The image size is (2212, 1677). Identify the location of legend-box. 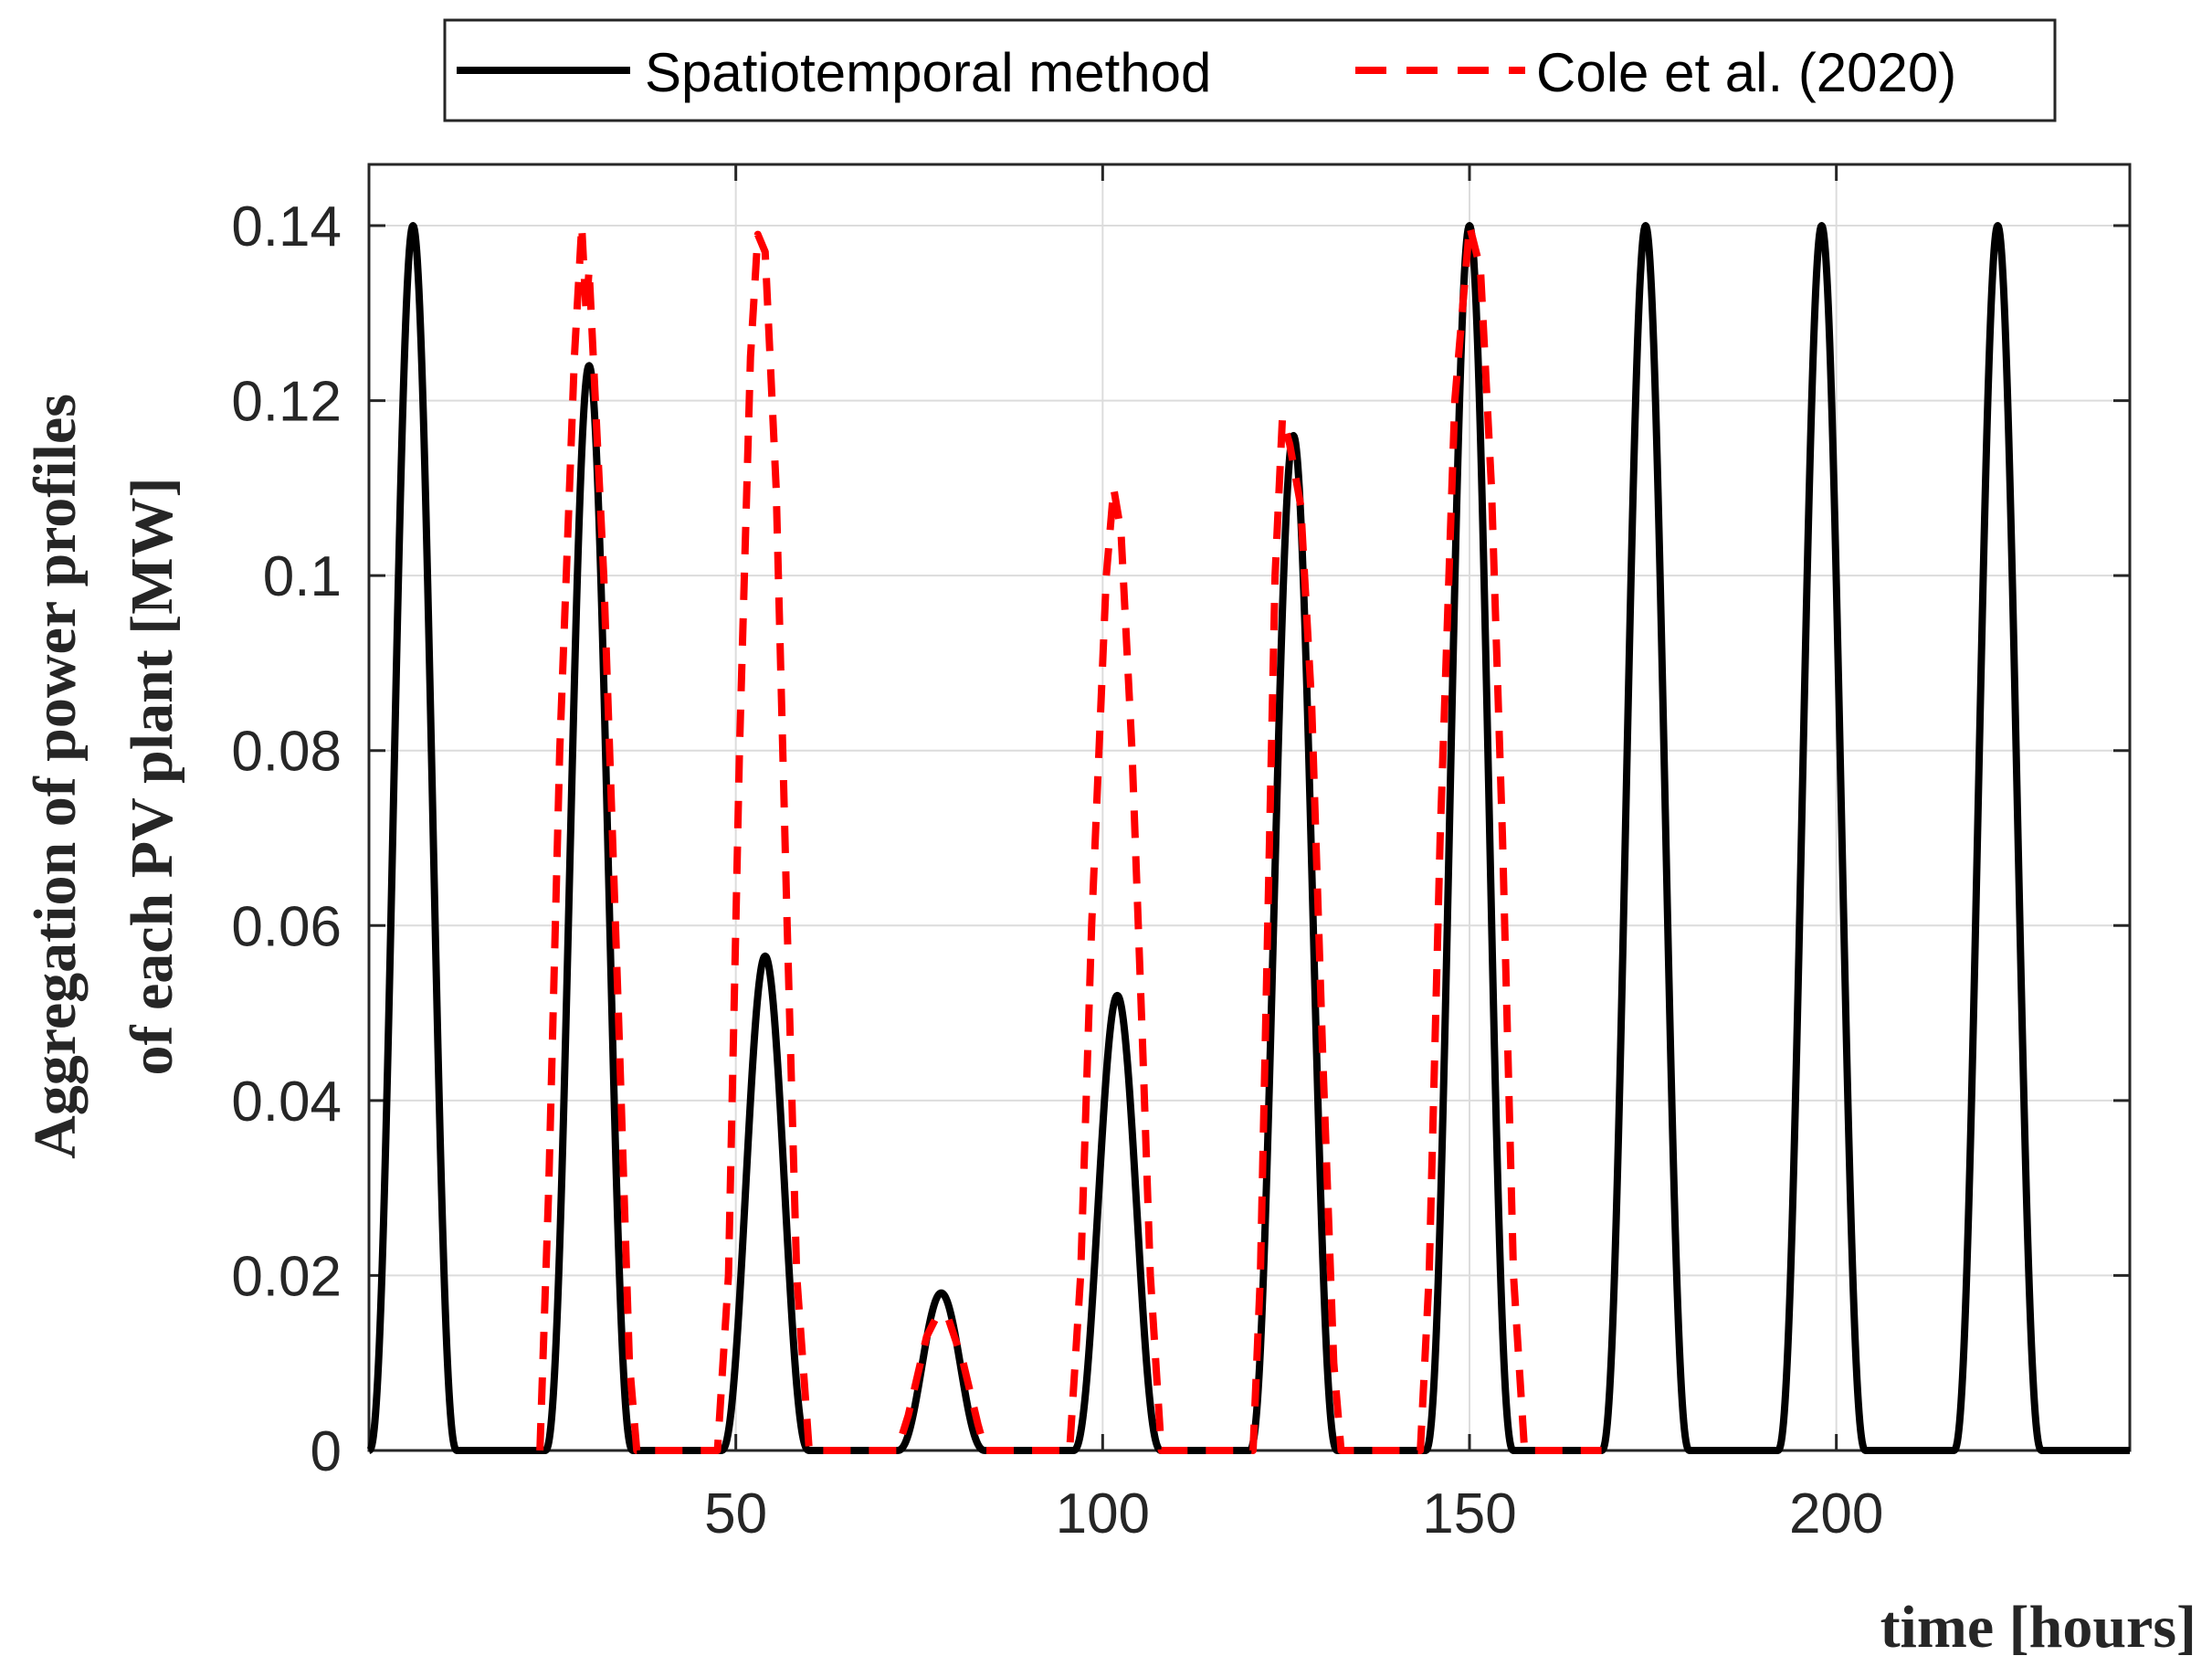
(1250, 70).